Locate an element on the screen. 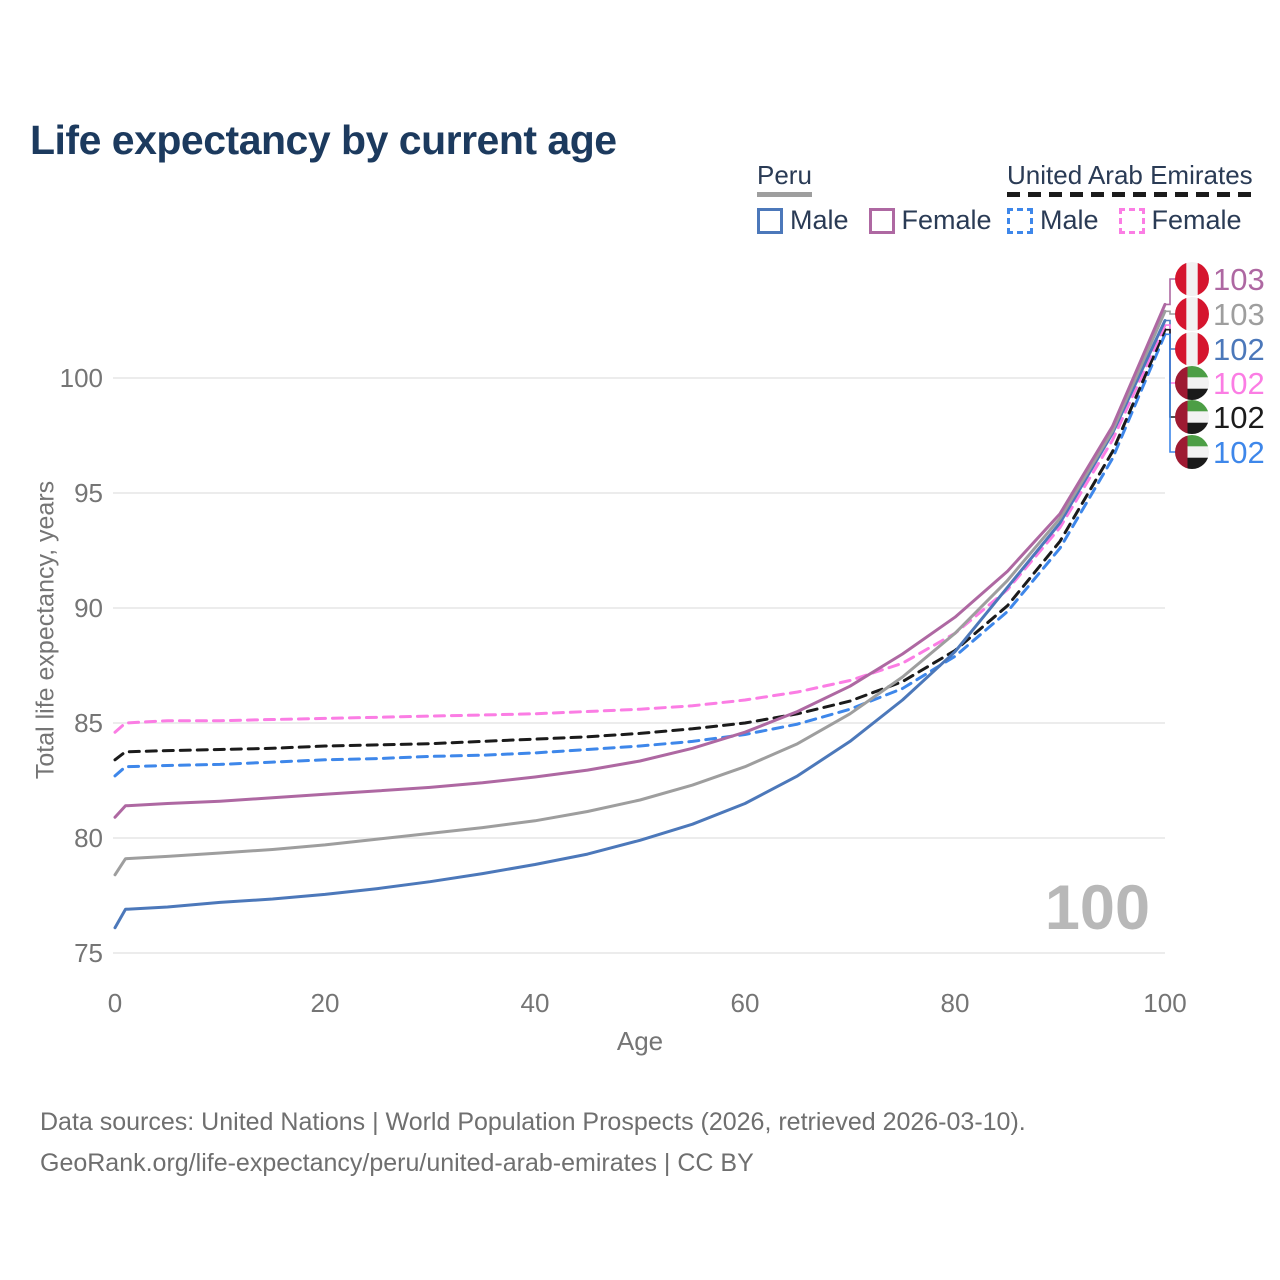 The height and width of the screenshot is (1280, 1280). y-tick-75: 75 is located at coordinates (88, 953).